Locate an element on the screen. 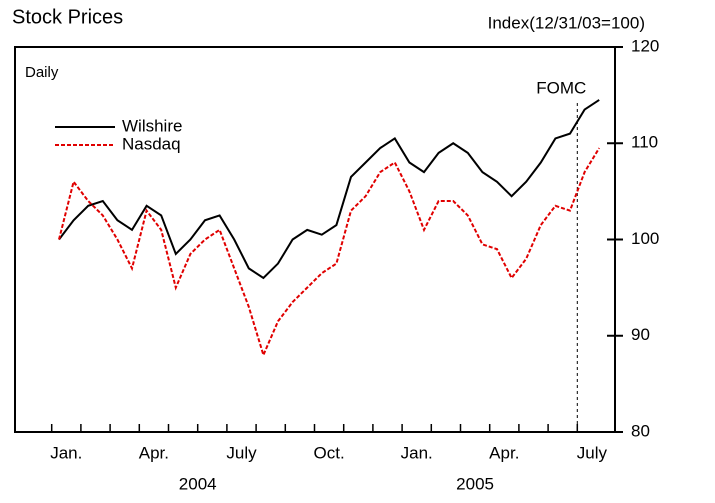 The height and width of the screenshot is (503, 715). legend-label: Nasdaq is located at coordinates (151, 143).